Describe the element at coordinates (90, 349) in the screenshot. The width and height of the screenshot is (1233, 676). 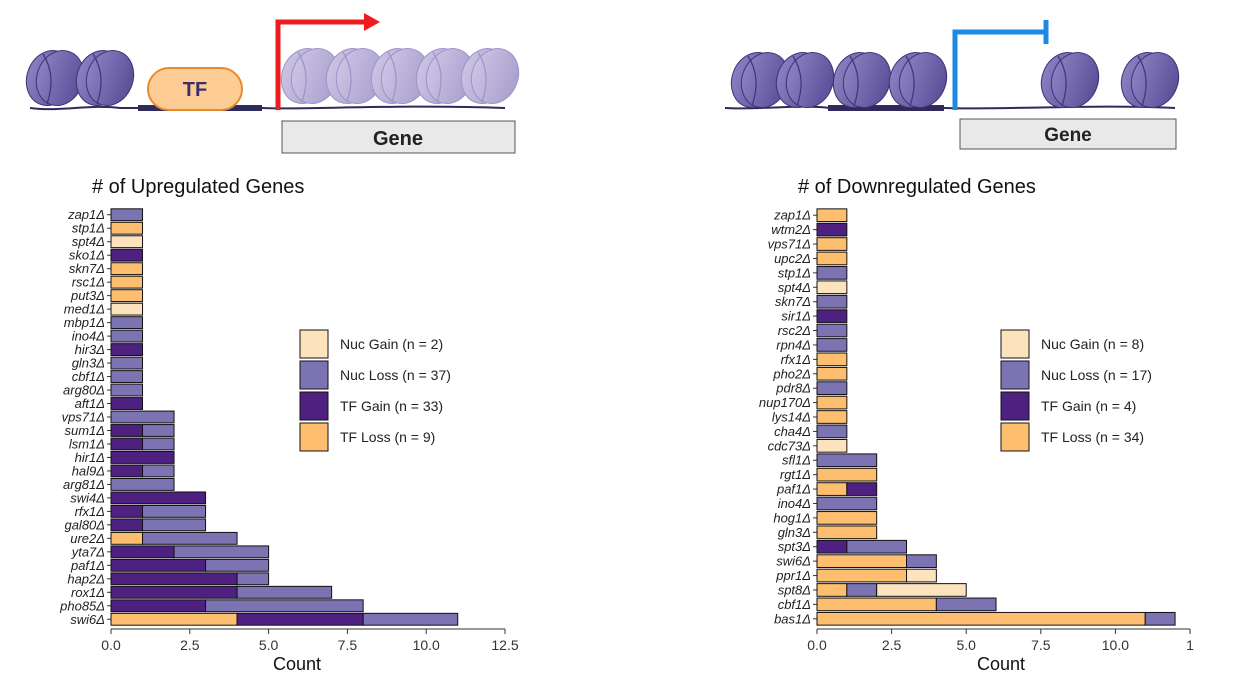
I see `y-tick-label: hir3Δ` at that location.